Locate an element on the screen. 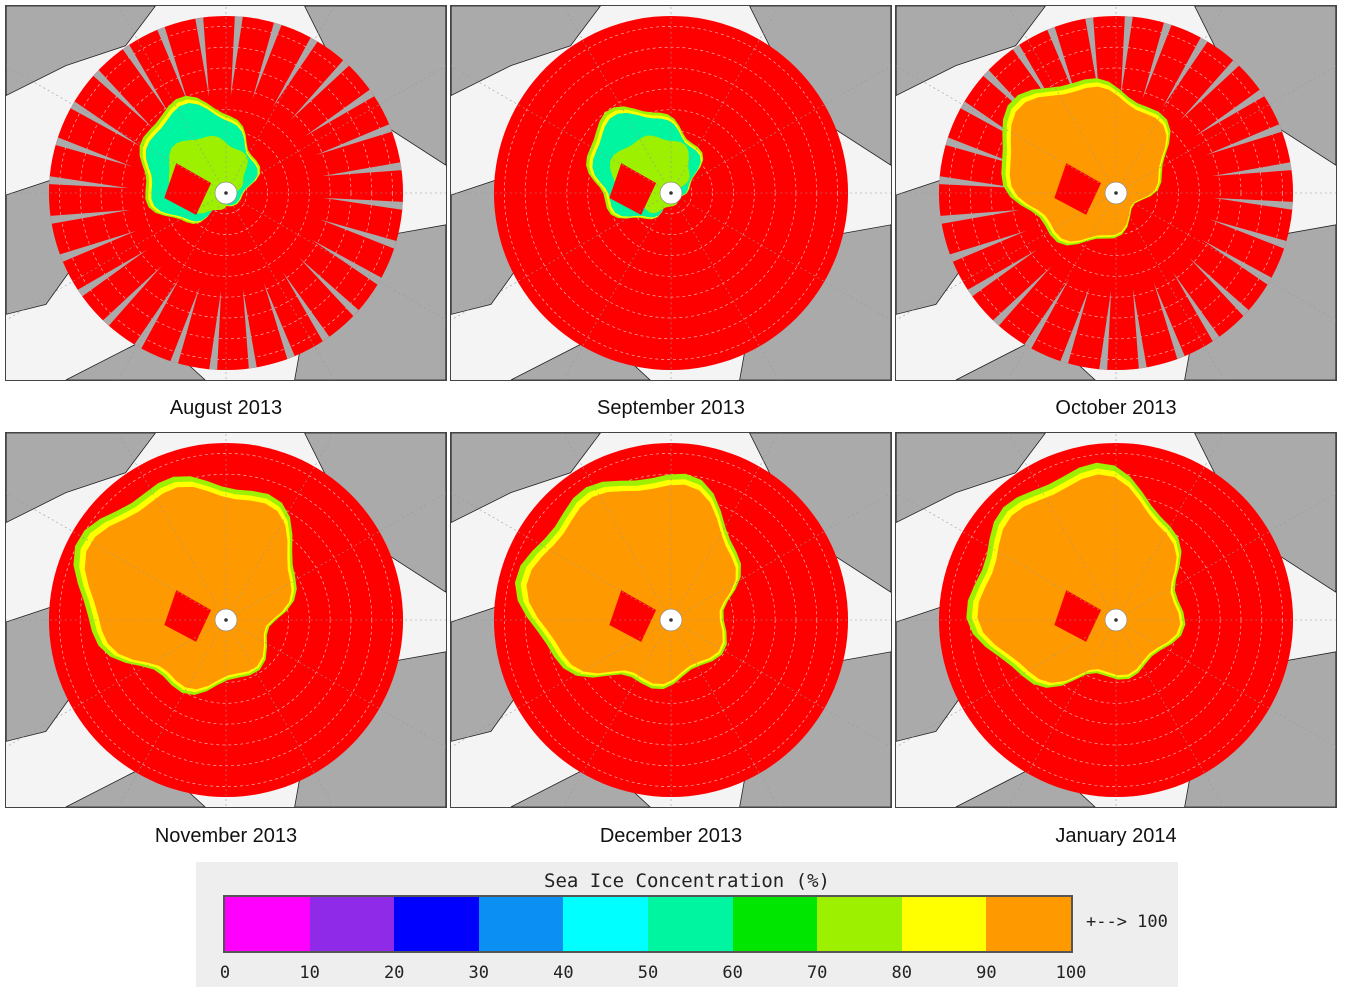 This screenshot has width=1347, height=987. map-panel-october-2013 is located at coordinates (1116, 193).